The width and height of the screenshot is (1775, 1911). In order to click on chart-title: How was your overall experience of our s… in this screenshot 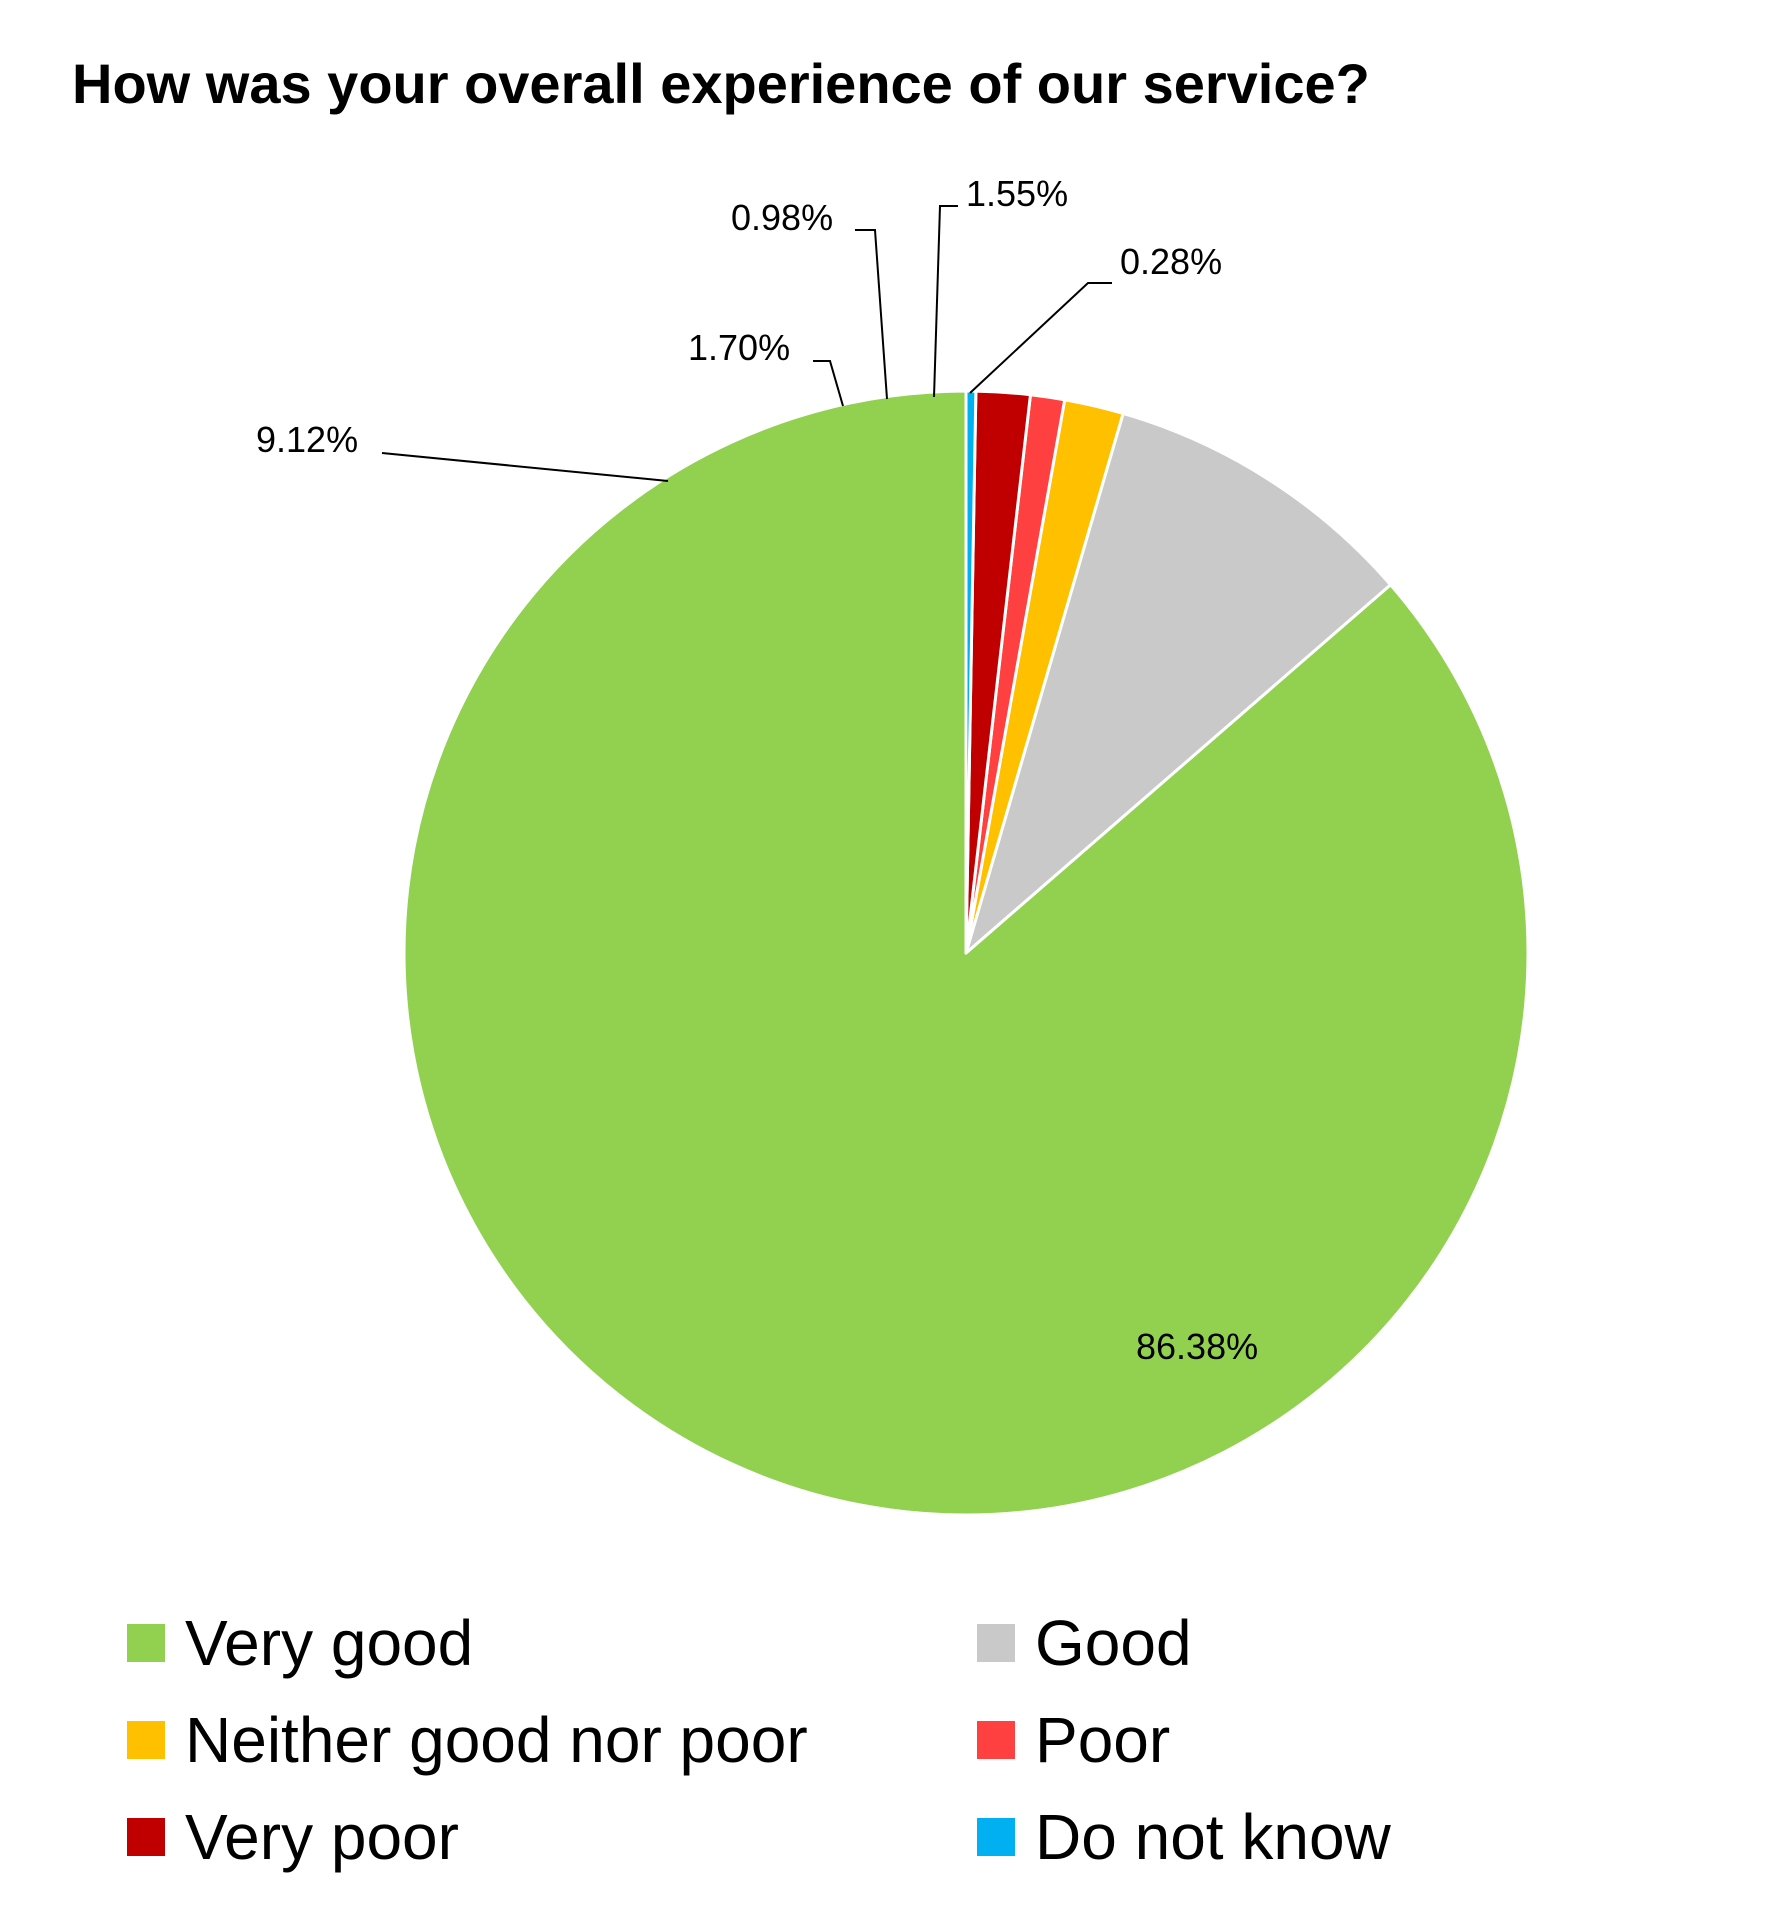, I will do `click(721, 83)`.